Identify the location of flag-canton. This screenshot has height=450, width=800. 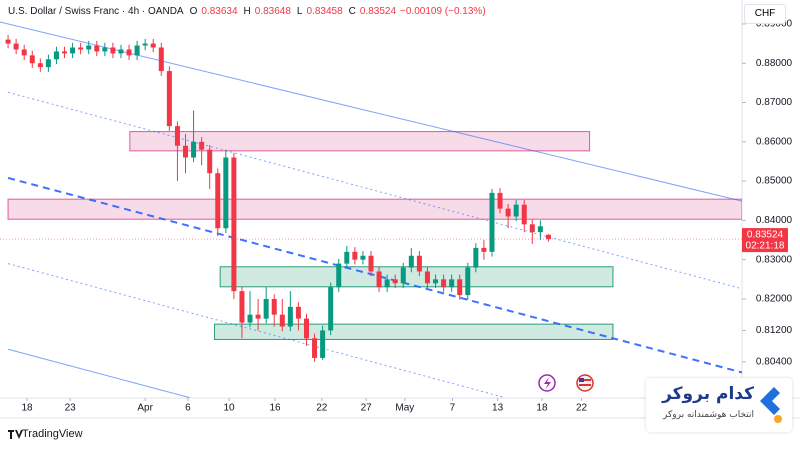
(581, 380).